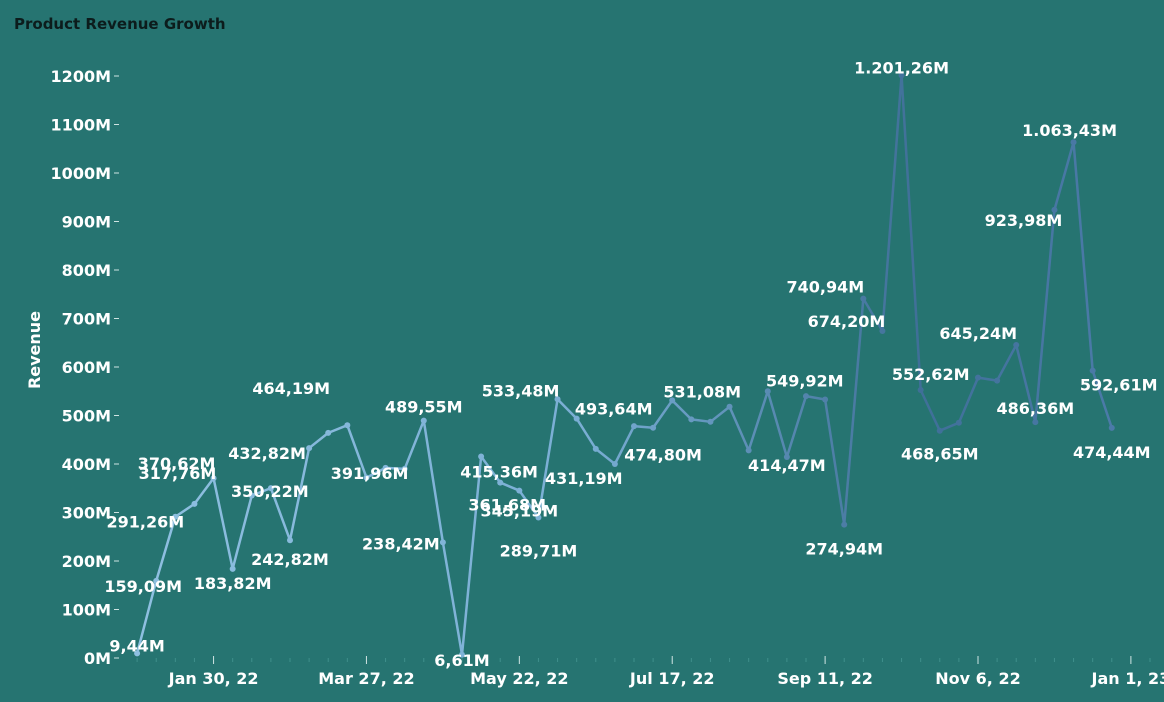  I want to click on data-label: 533,48M, so click(521, 390).